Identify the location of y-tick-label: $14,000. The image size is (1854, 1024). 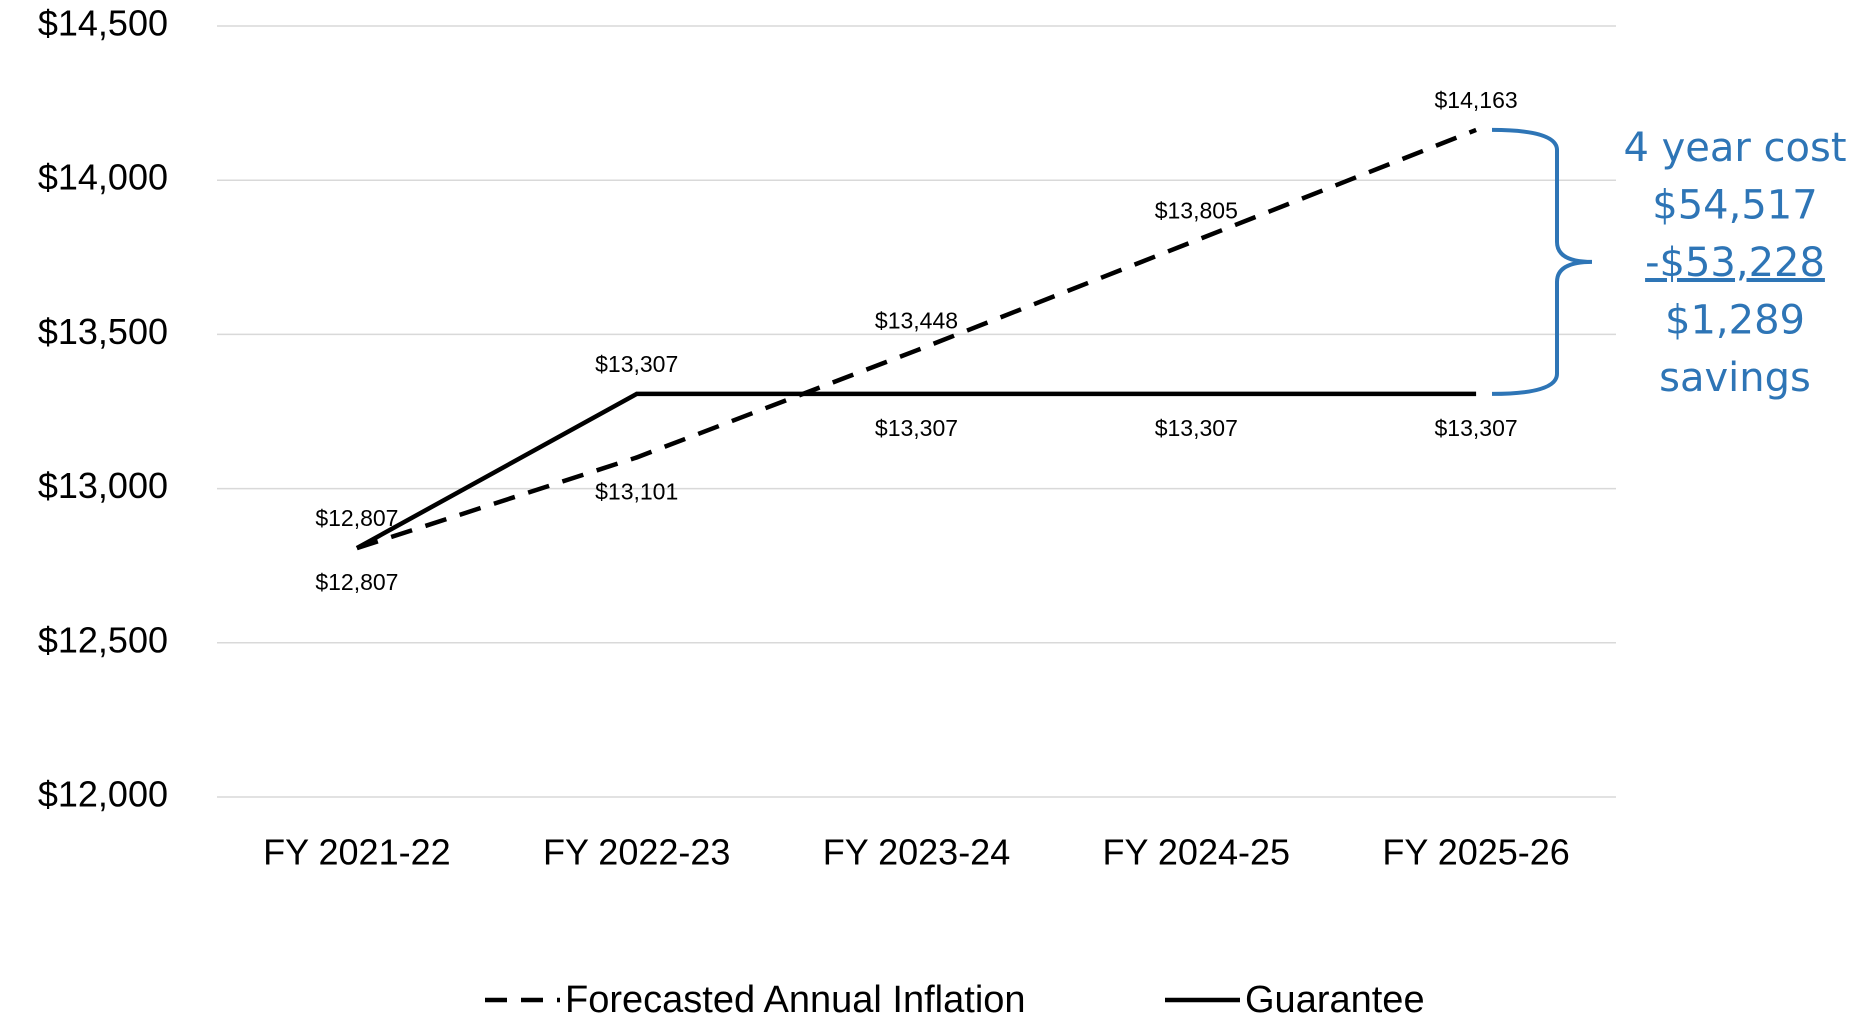
(103, 177).